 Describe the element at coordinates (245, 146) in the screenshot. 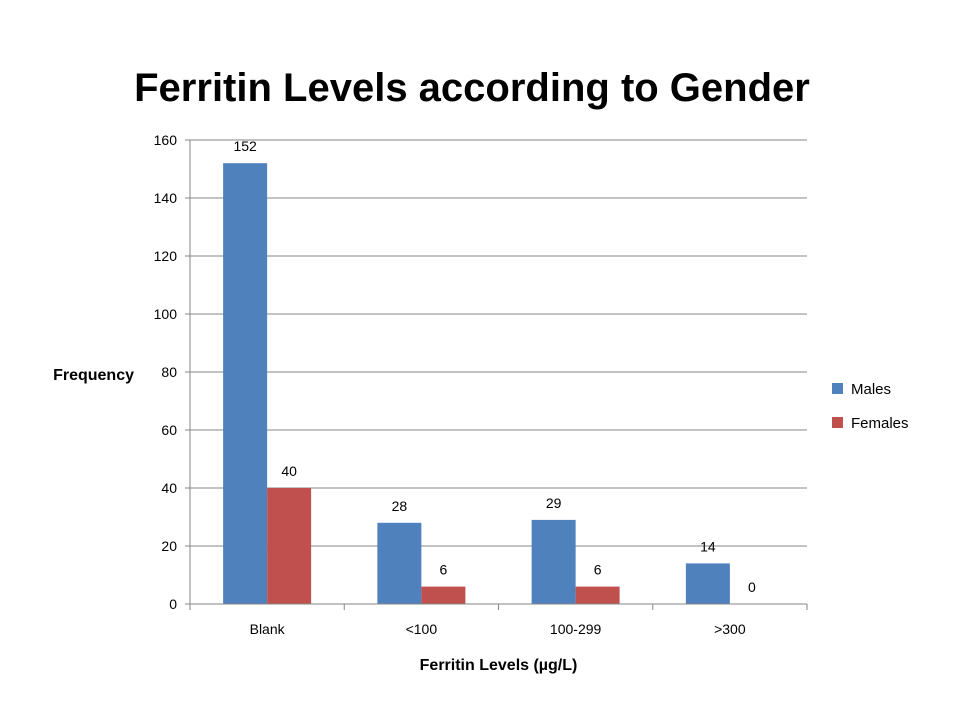

I see `data-label: 152` at that location.